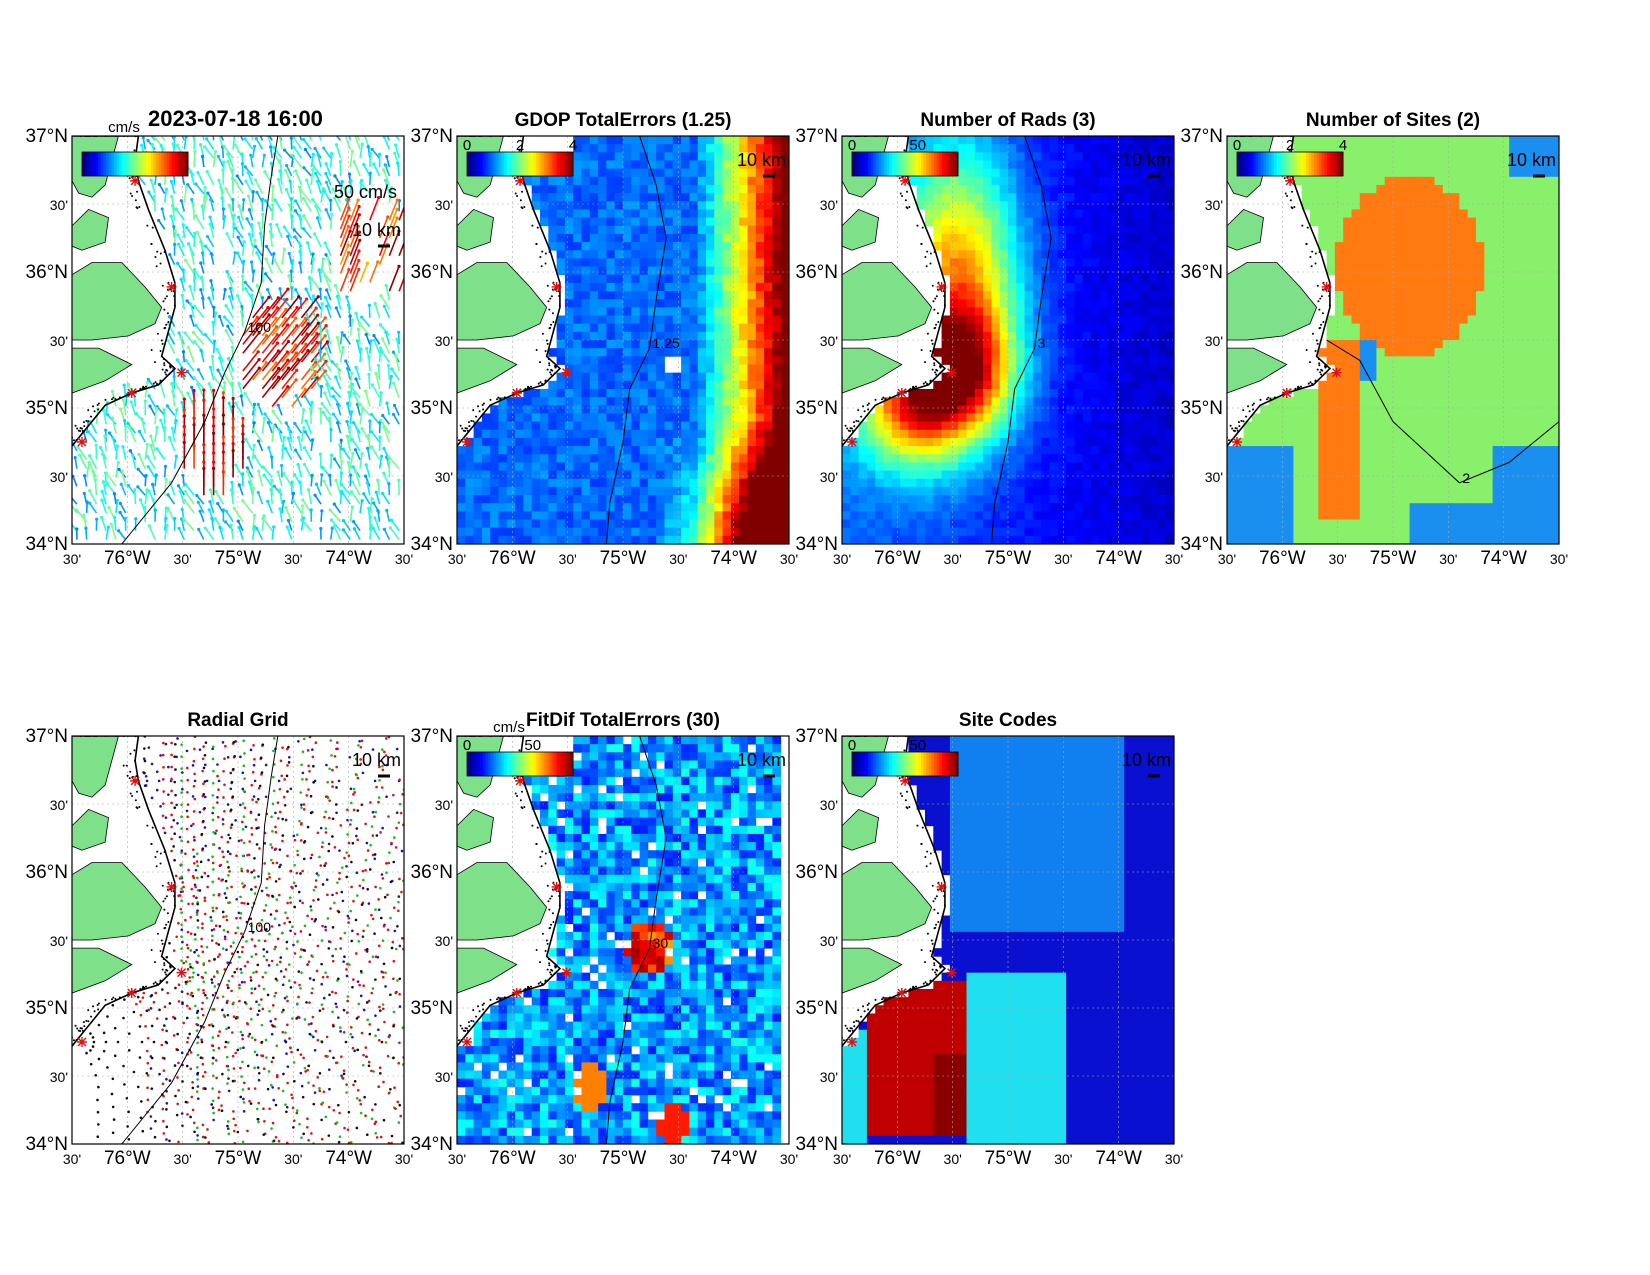  I want to click on colorbar-swatch, so click(97, 164).